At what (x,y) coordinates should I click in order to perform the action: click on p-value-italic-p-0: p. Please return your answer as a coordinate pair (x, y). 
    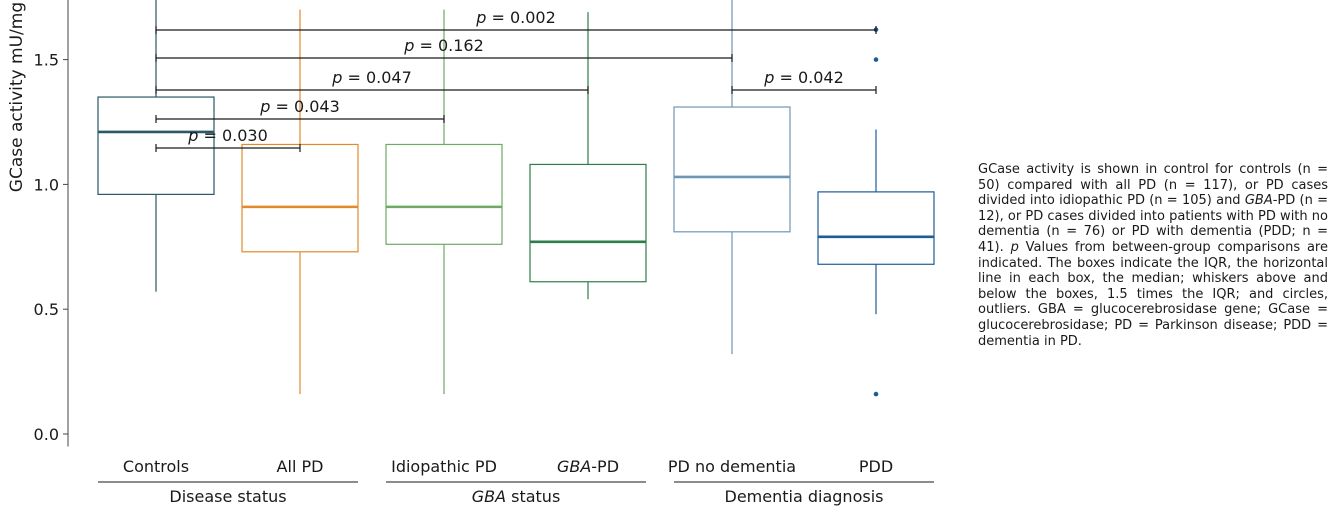
    Looking at the image, I should click on (192, 135).